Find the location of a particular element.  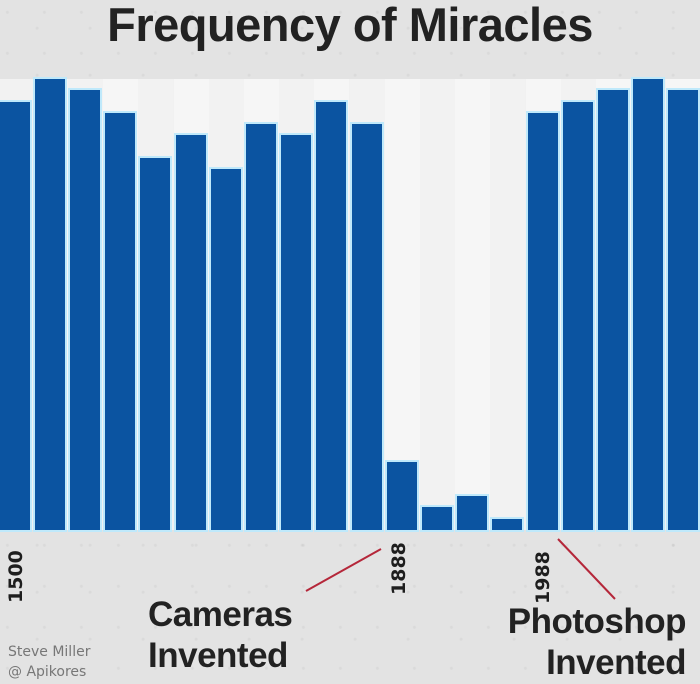

cameras-pointer-line is located at coordinates (343, 570).